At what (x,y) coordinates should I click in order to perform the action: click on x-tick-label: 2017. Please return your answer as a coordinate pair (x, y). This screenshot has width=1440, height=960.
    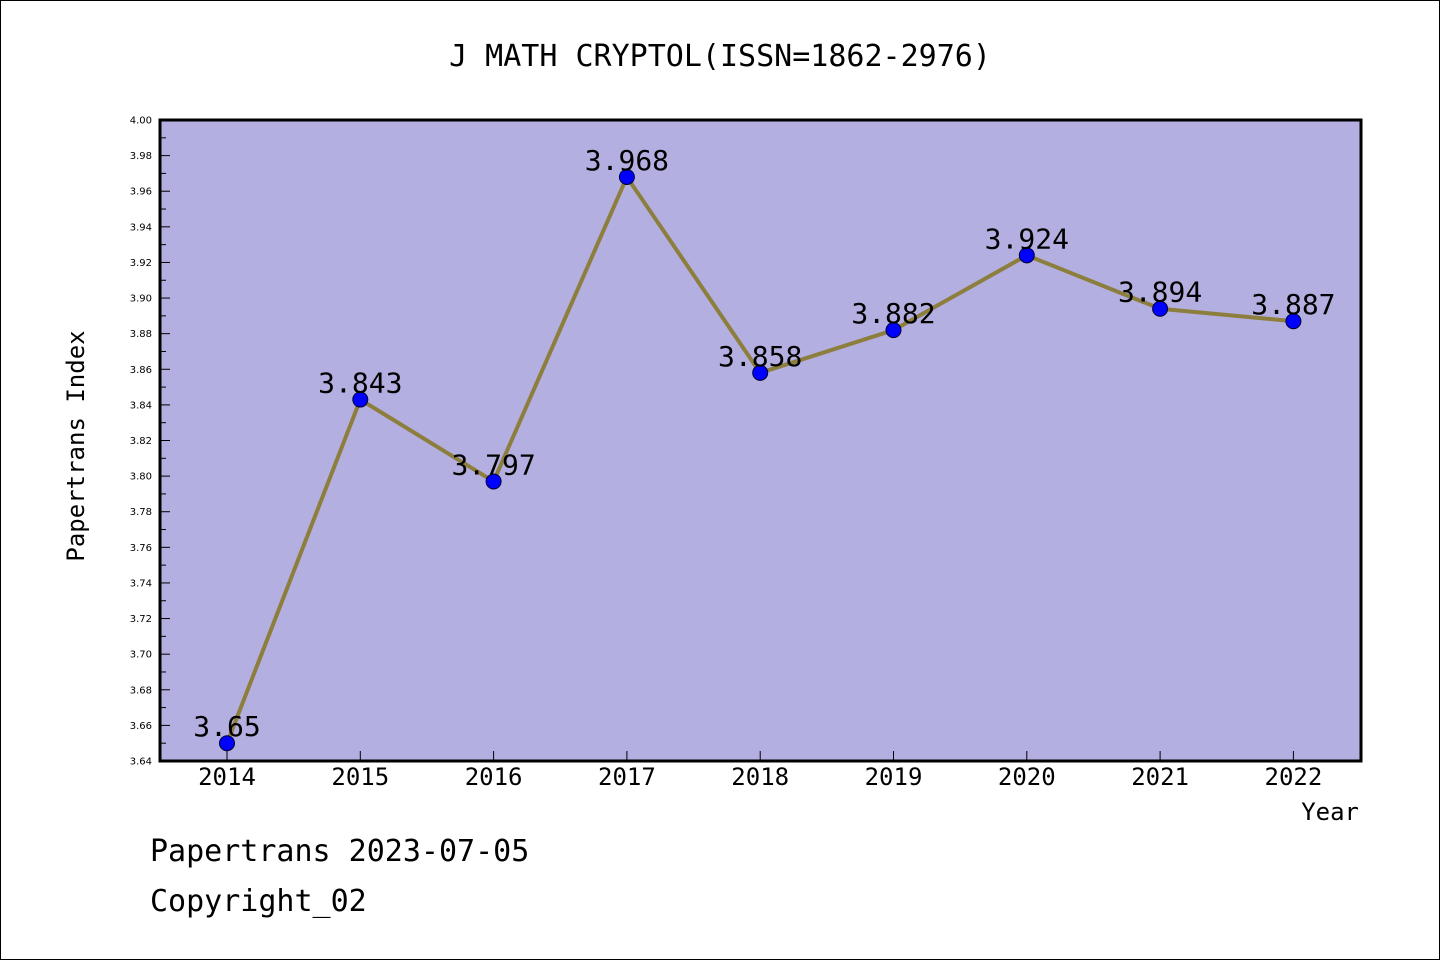
    Looking at the image, I should click on (627, 777).